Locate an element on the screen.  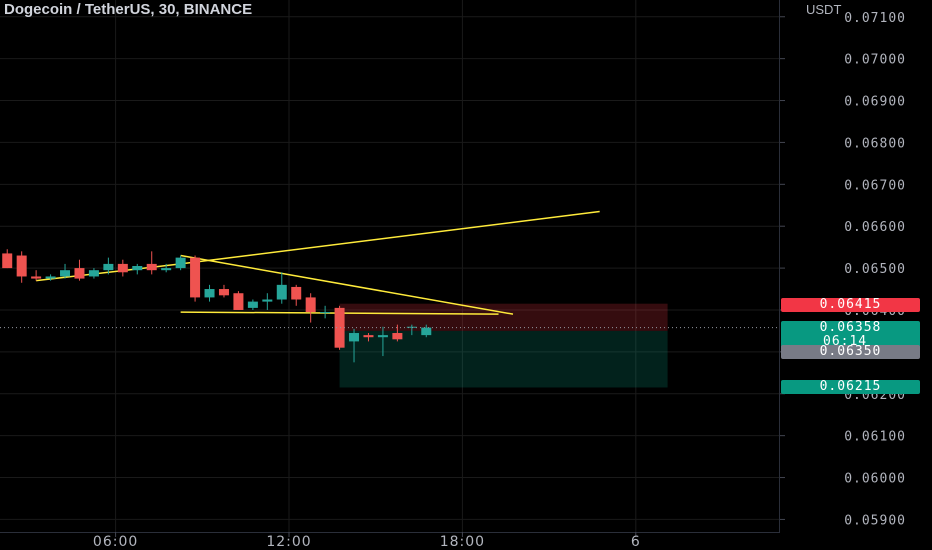
time-axis: 06:00 12:00 18:00 6 is located at coordinates (367, 541).